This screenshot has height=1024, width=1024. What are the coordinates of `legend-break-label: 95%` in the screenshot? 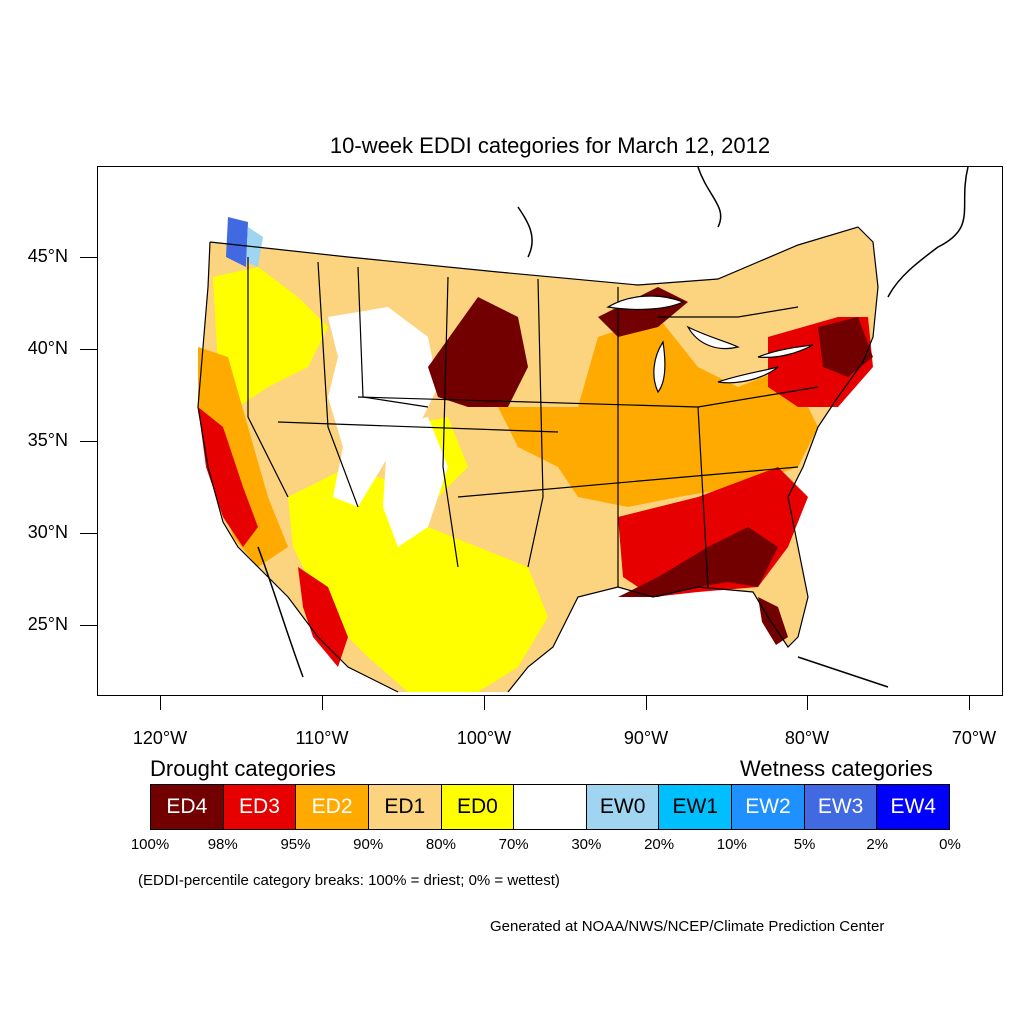 It's located at (295, 844).